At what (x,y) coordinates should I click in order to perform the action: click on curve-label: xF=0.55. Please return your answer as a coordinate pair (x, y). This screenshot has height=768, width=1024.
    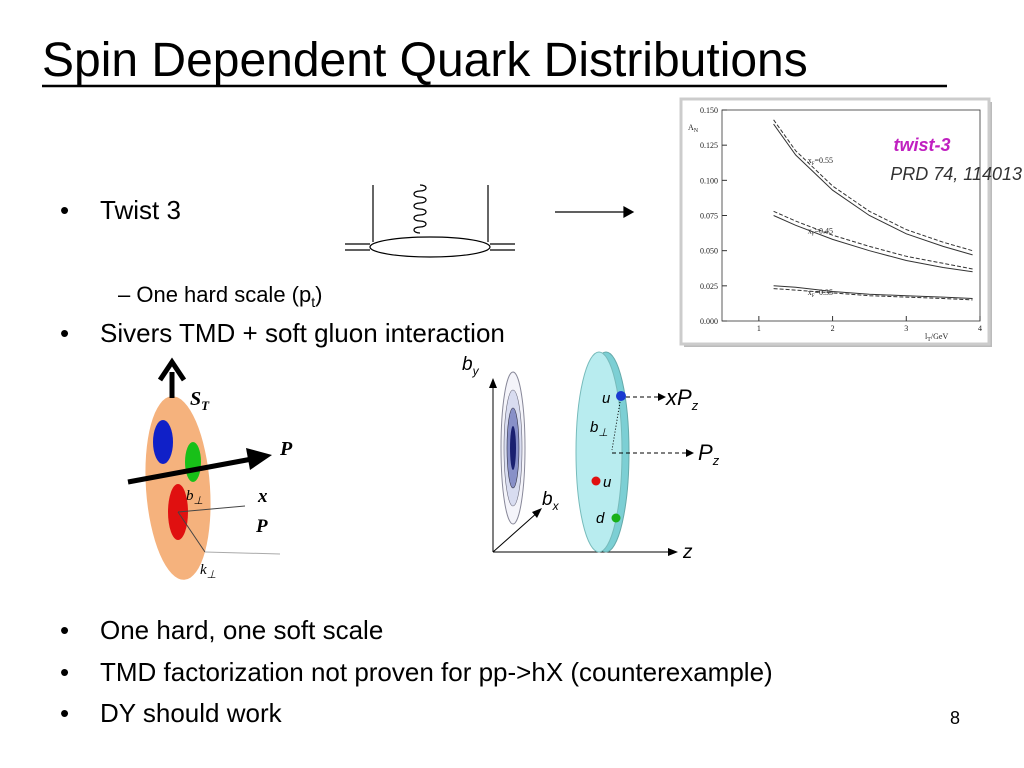
    Looking at the image, I should click on (820, 161).